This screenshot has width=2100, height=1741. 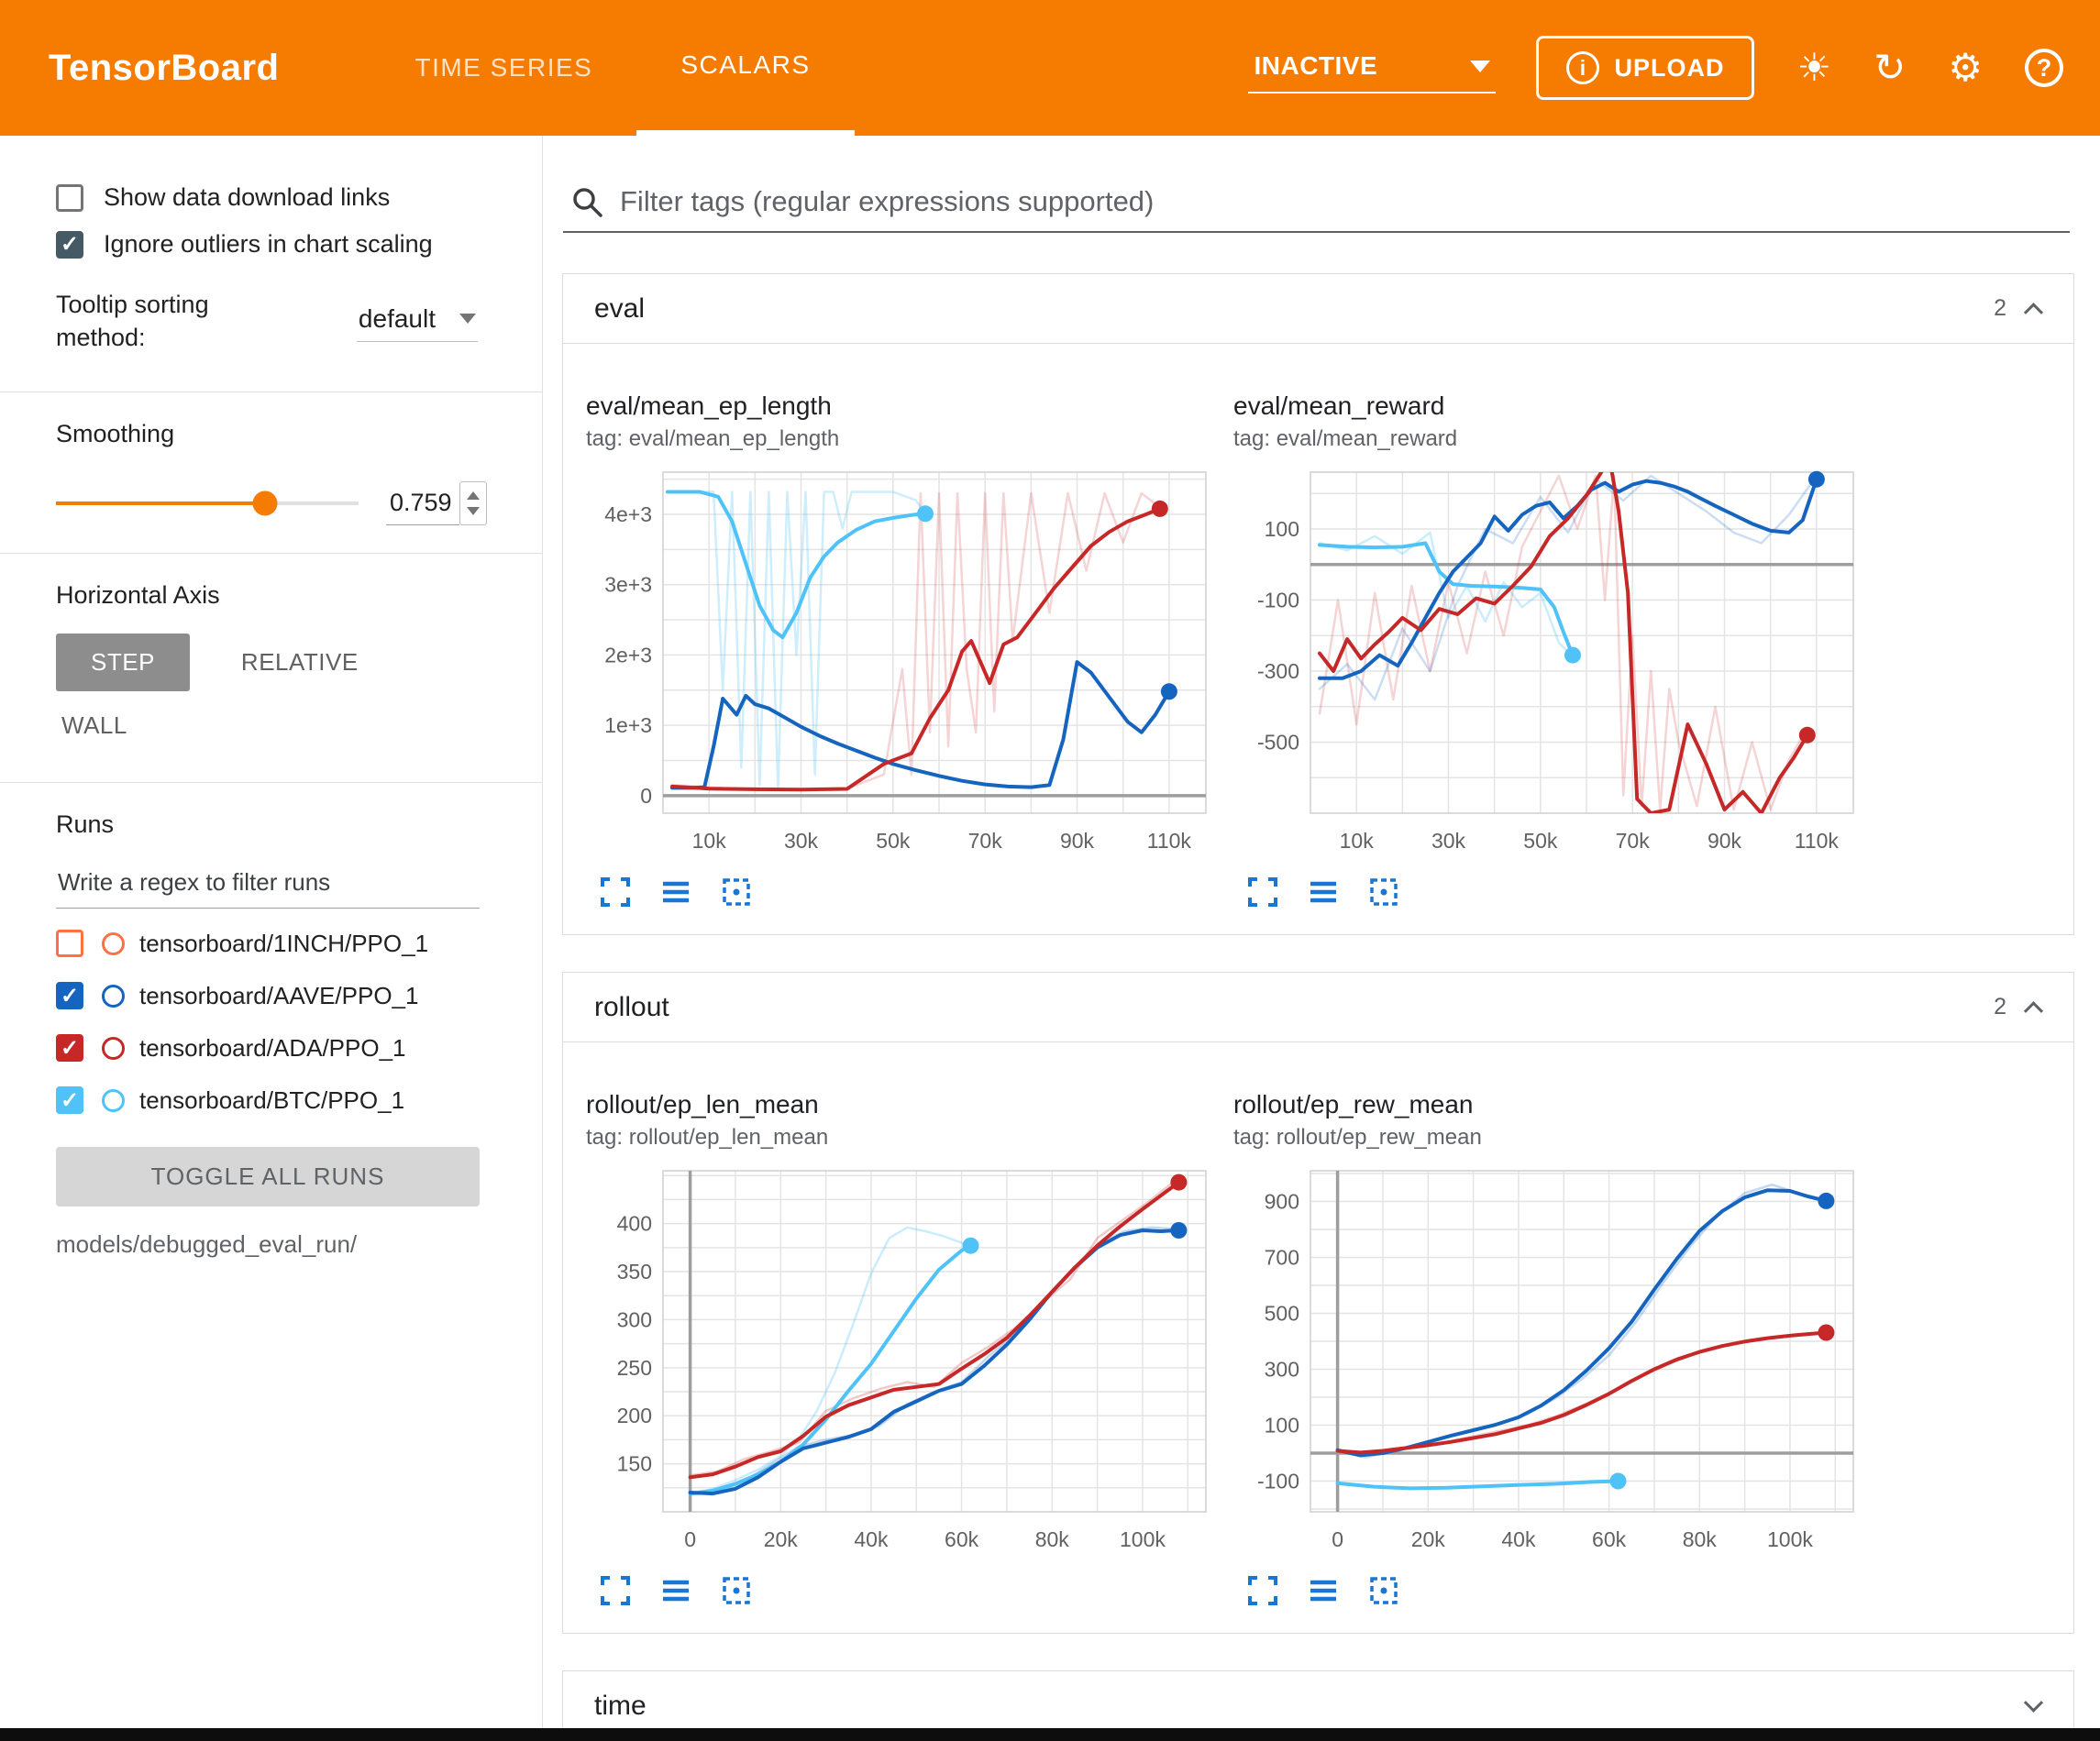 What do you see at coordinates (94, 726) in the screenshot?
I see `axis-wall-button: WALL` at bounding box center [94, 726].